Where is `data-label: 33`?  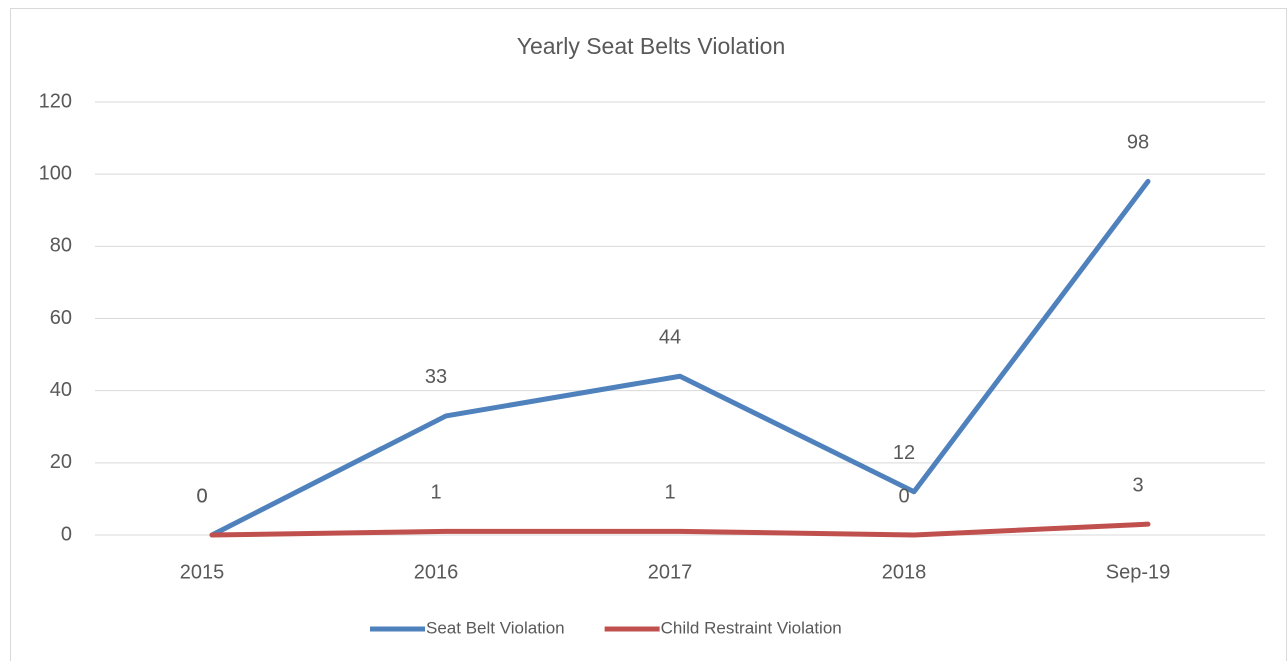 data-label: 33 is located at coordinates (436, 377).